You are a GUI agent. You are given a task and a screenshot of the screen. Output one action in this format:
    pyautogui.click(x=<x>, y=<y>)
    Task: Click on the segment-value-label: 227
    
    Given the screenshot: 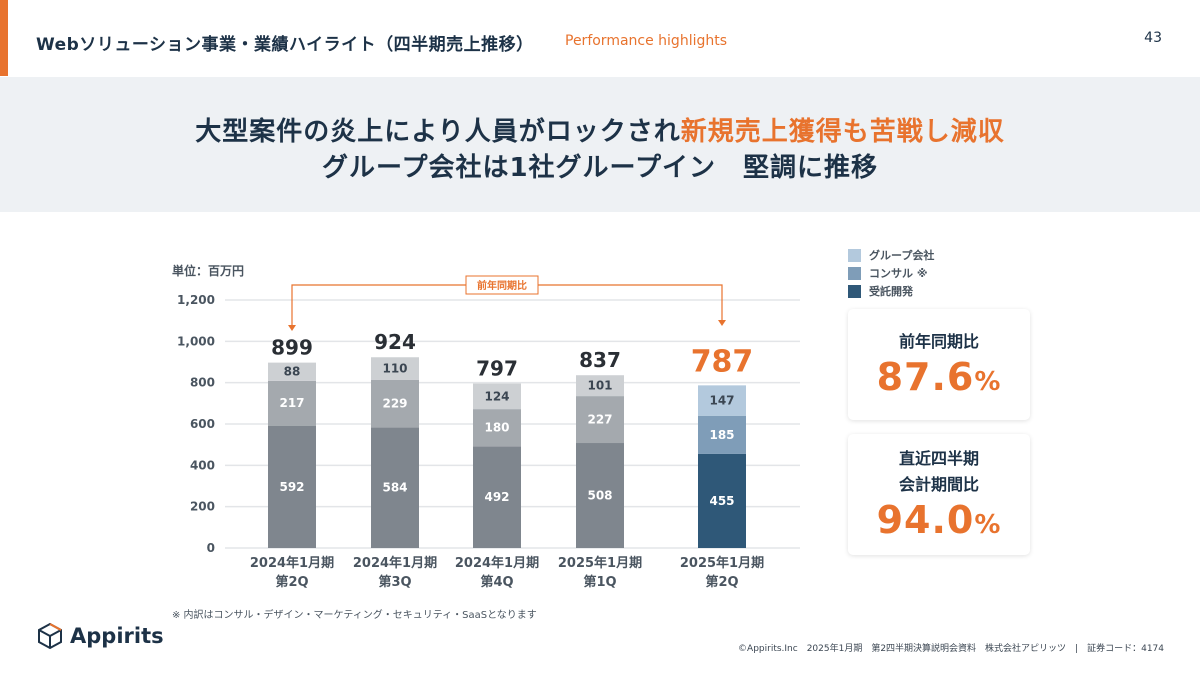 What is the action you would take?
    pyautogui.click(x=599, y=420)
    